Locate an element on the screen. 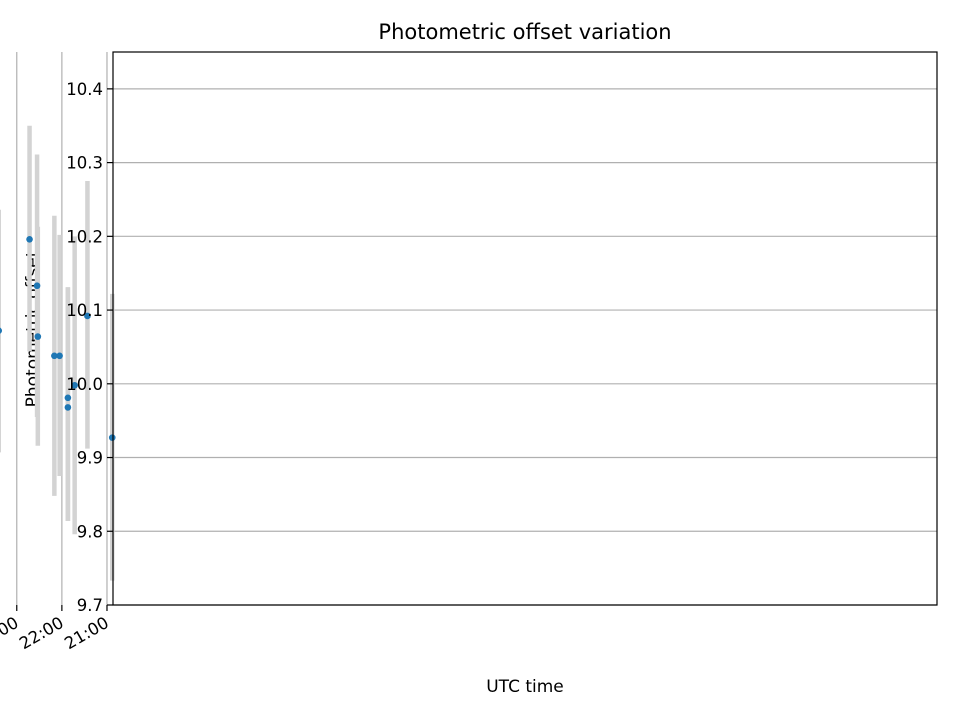 Image resolution: width=960 pixels, height=720 pixels. chart-title: Photometric offset variation is located at coordinates (524, 32).